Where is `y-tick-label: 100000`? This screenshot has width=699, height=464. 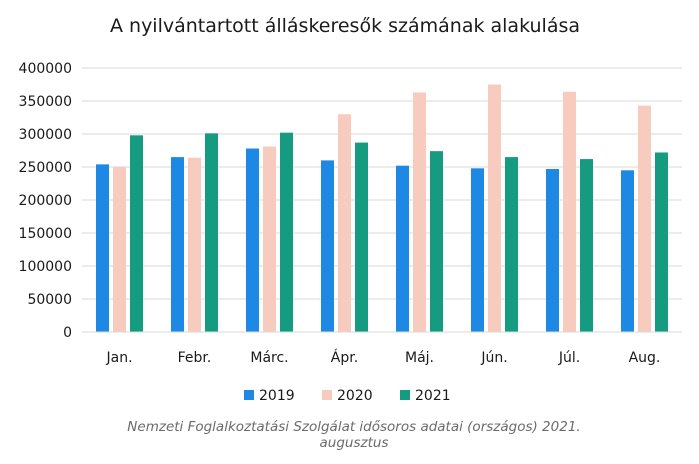
y-tick-label: 100000 is located at coordinates (45, 267).